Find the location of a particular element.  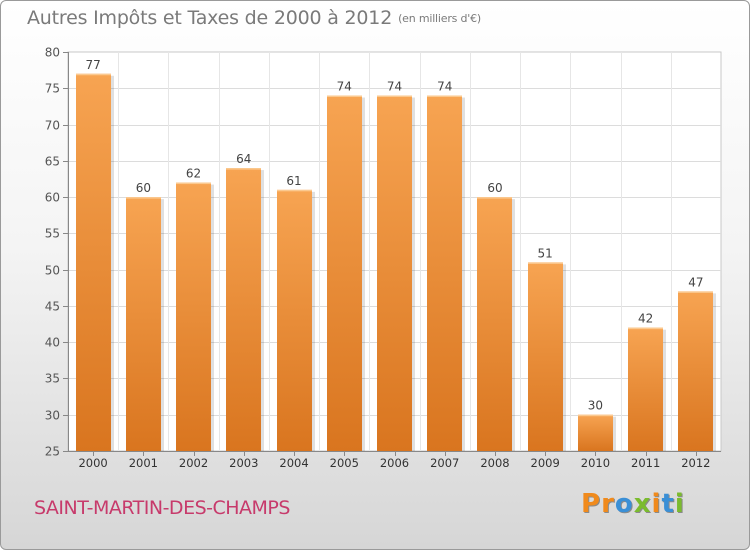

x-tick-label: 2004 is located at coordinates (293, 463).